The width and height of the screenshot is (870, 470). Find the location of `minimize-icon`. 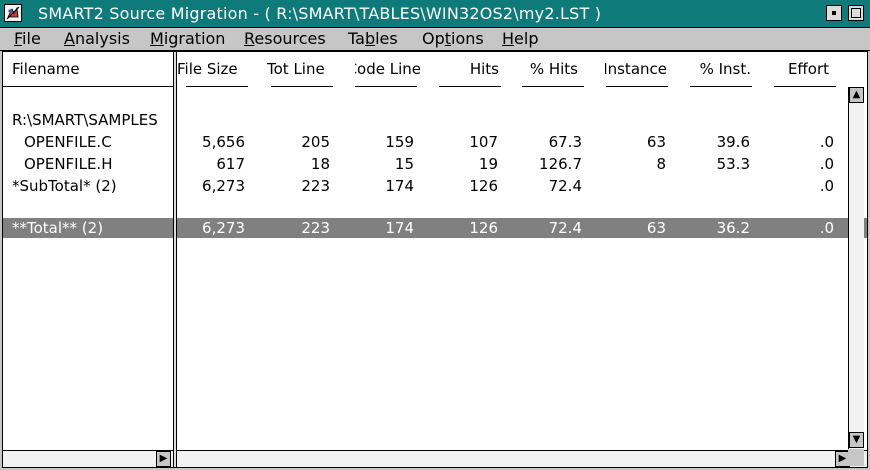

minimize-icon is located at coordinates (834, 13).